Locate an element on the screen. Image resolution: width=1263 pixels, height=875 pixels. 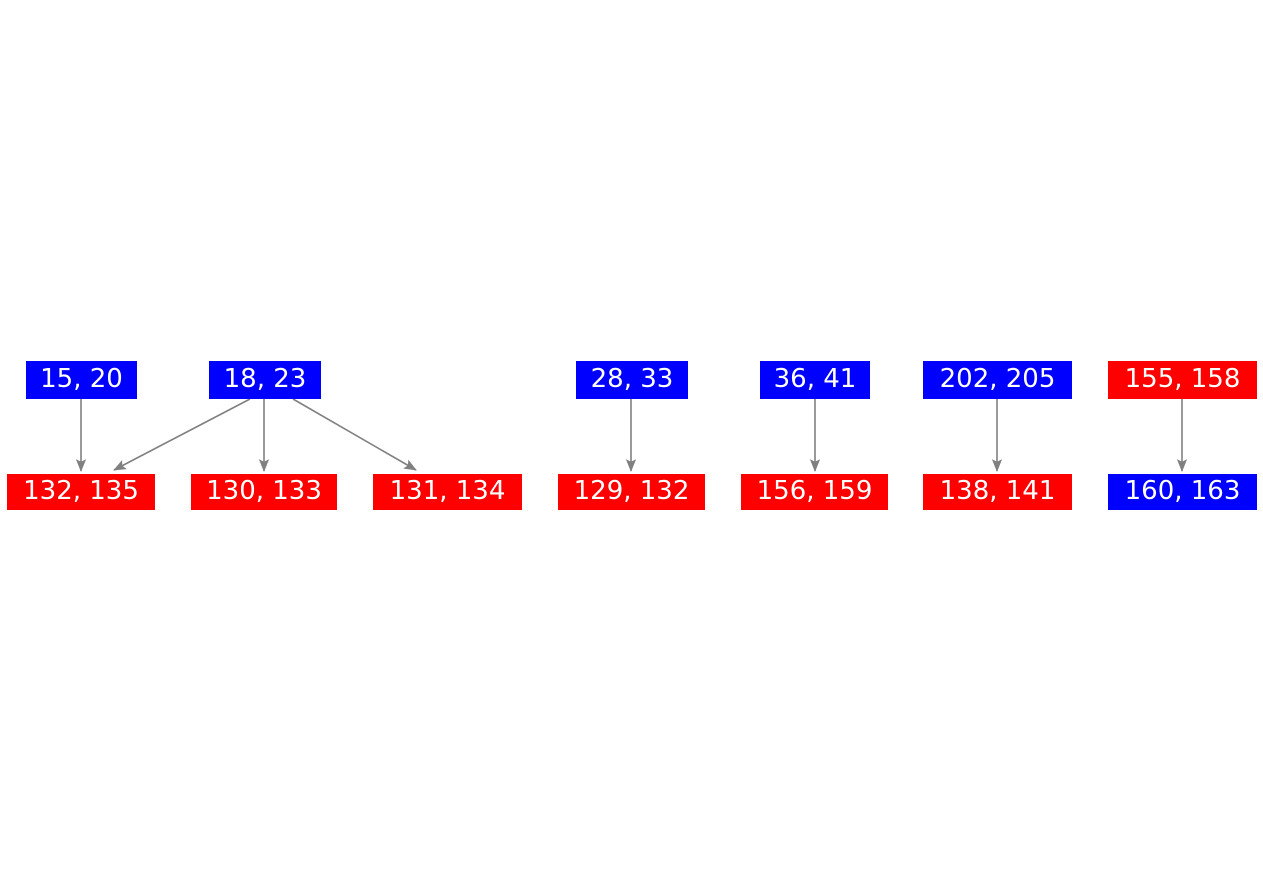
graph-node-red: 129, 132 is located at coordinates (631, 492).